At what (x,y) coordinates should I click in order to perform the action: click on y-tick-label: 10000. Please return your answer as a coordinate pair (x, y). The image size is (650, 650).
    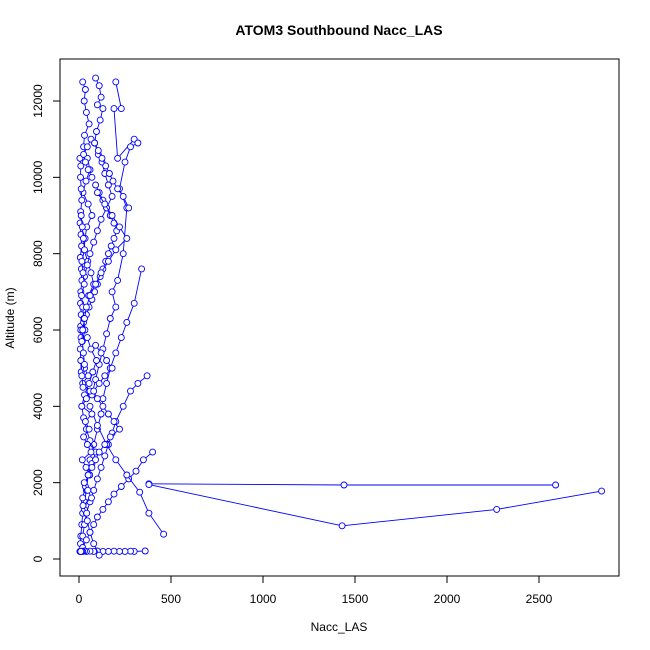
    Looking at the image, I should click on (38, 177).